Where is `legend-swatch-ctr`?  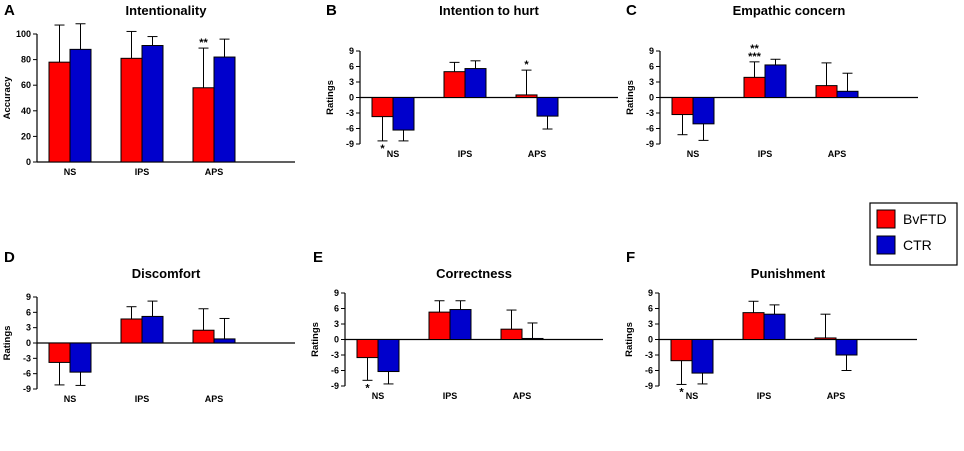
legend-swatch-ctr is located at coordinates (886, 245).